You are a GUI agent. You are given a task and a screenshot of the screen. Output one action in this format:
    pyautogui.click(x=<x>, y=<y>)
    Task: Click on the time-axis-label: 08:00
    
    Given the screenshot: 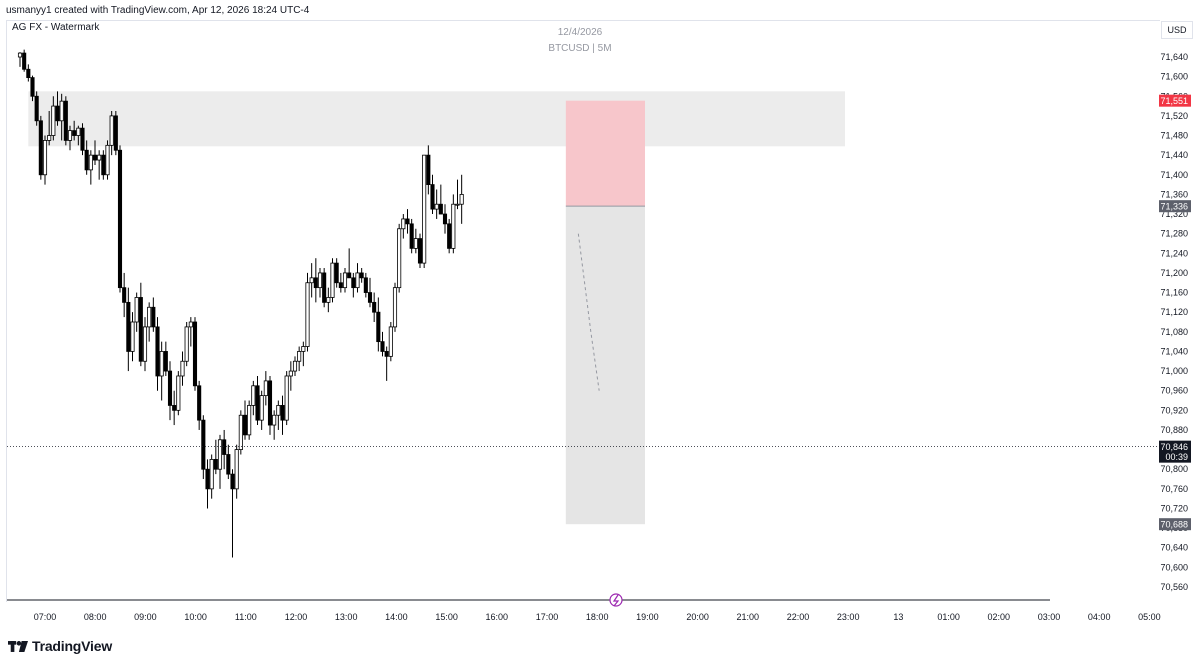 What is the action you would take?
    pyautogui.click(x=95, y=617)
    